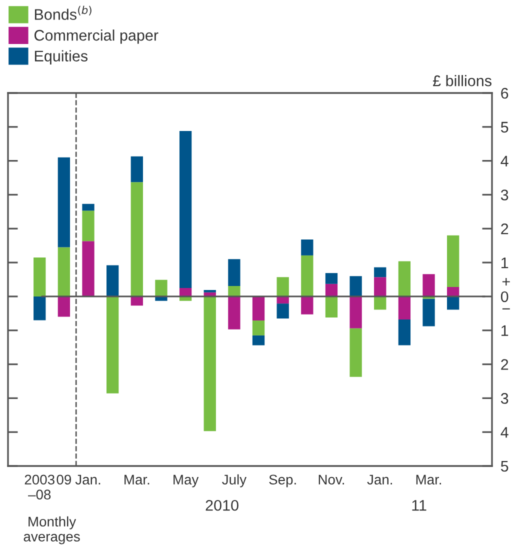  I want to click on x-tick-label: May, so click(186, 481).